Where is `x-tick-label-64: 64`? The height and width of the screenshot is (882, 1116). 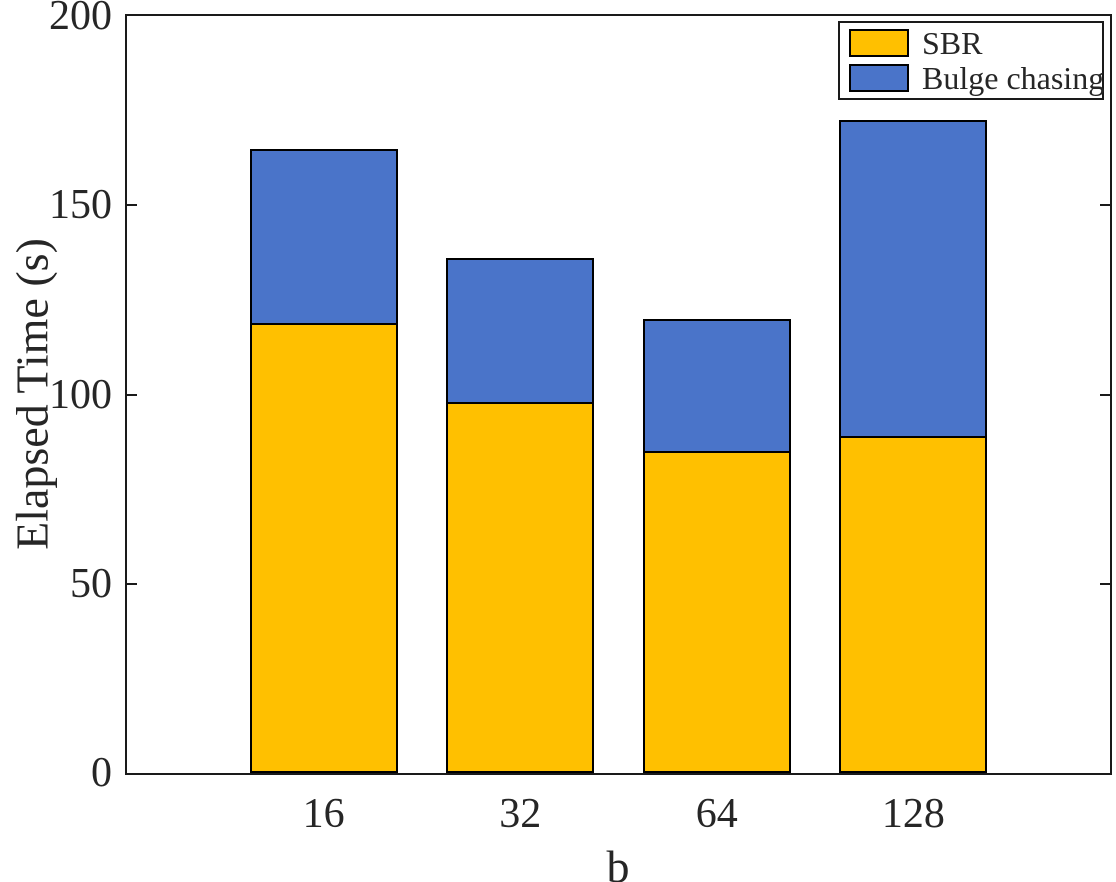
x-tick-label-64: 64 is located at coordinates (716, 814).